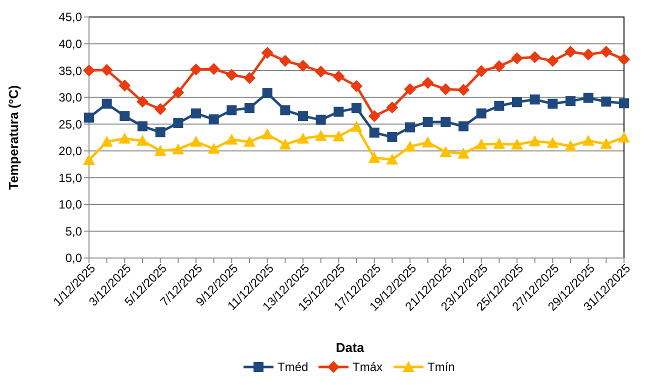 Image resolution: width=670 pixels, height=385 pixels. Describe the element at coordinates (70, 205) in the screenshot. I see `y-tick-label: 10,0` at that location.